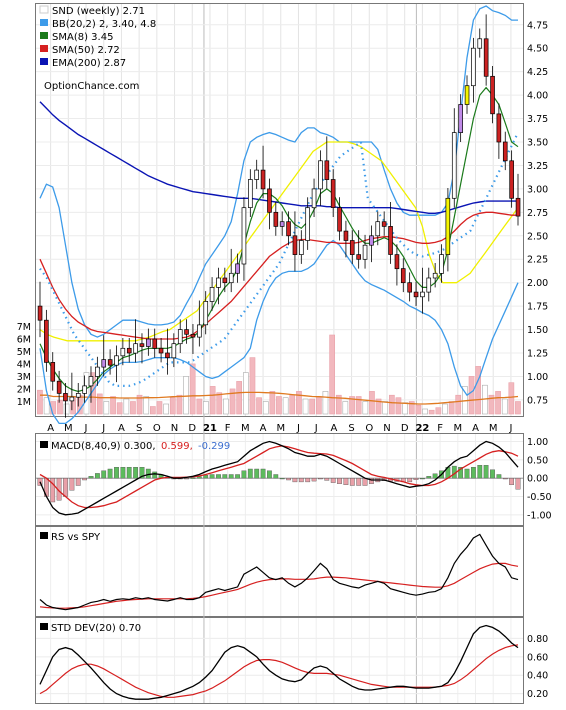 This screenshot has height=710, width=566. Describe the element at coordinates (537, 307) in the screenshot. I see `price-tick-label: 1.75` at that location.